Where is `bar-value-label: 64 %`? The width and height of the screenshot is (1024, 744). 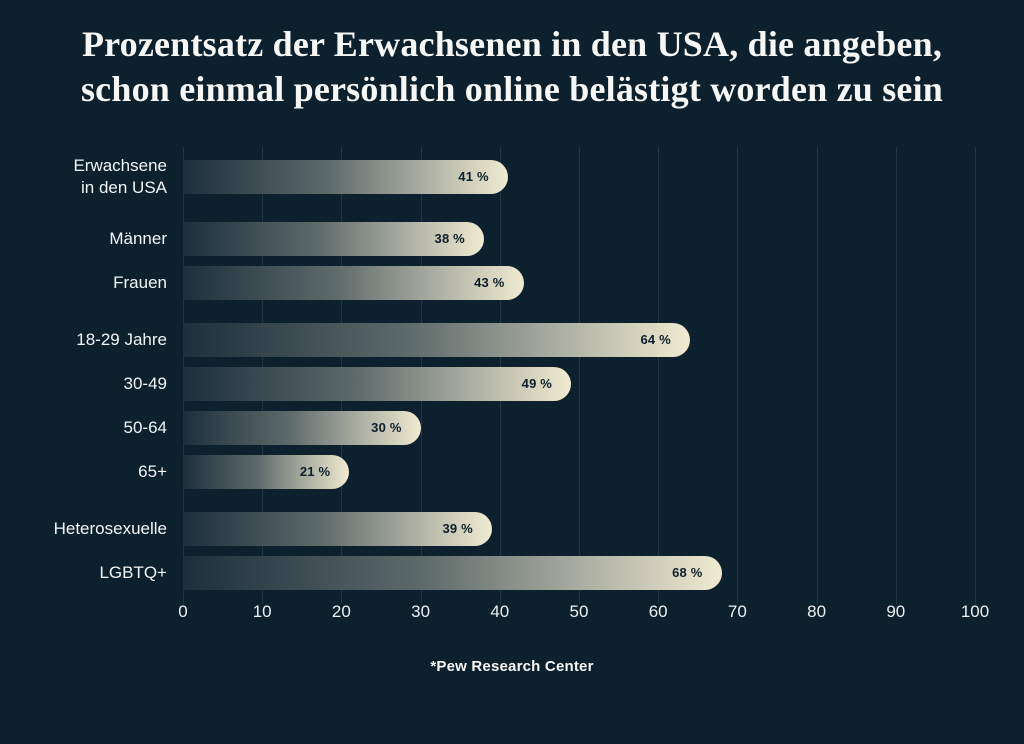
bar-value-label: 64 % is located at coordinates (655, 340).